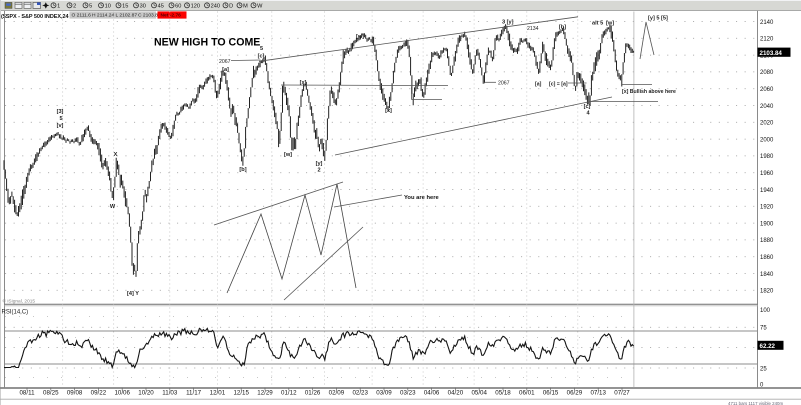 The width and height of the screenshot is (801, 405). I want to click on svg-text: 2120, so click(767, 40).